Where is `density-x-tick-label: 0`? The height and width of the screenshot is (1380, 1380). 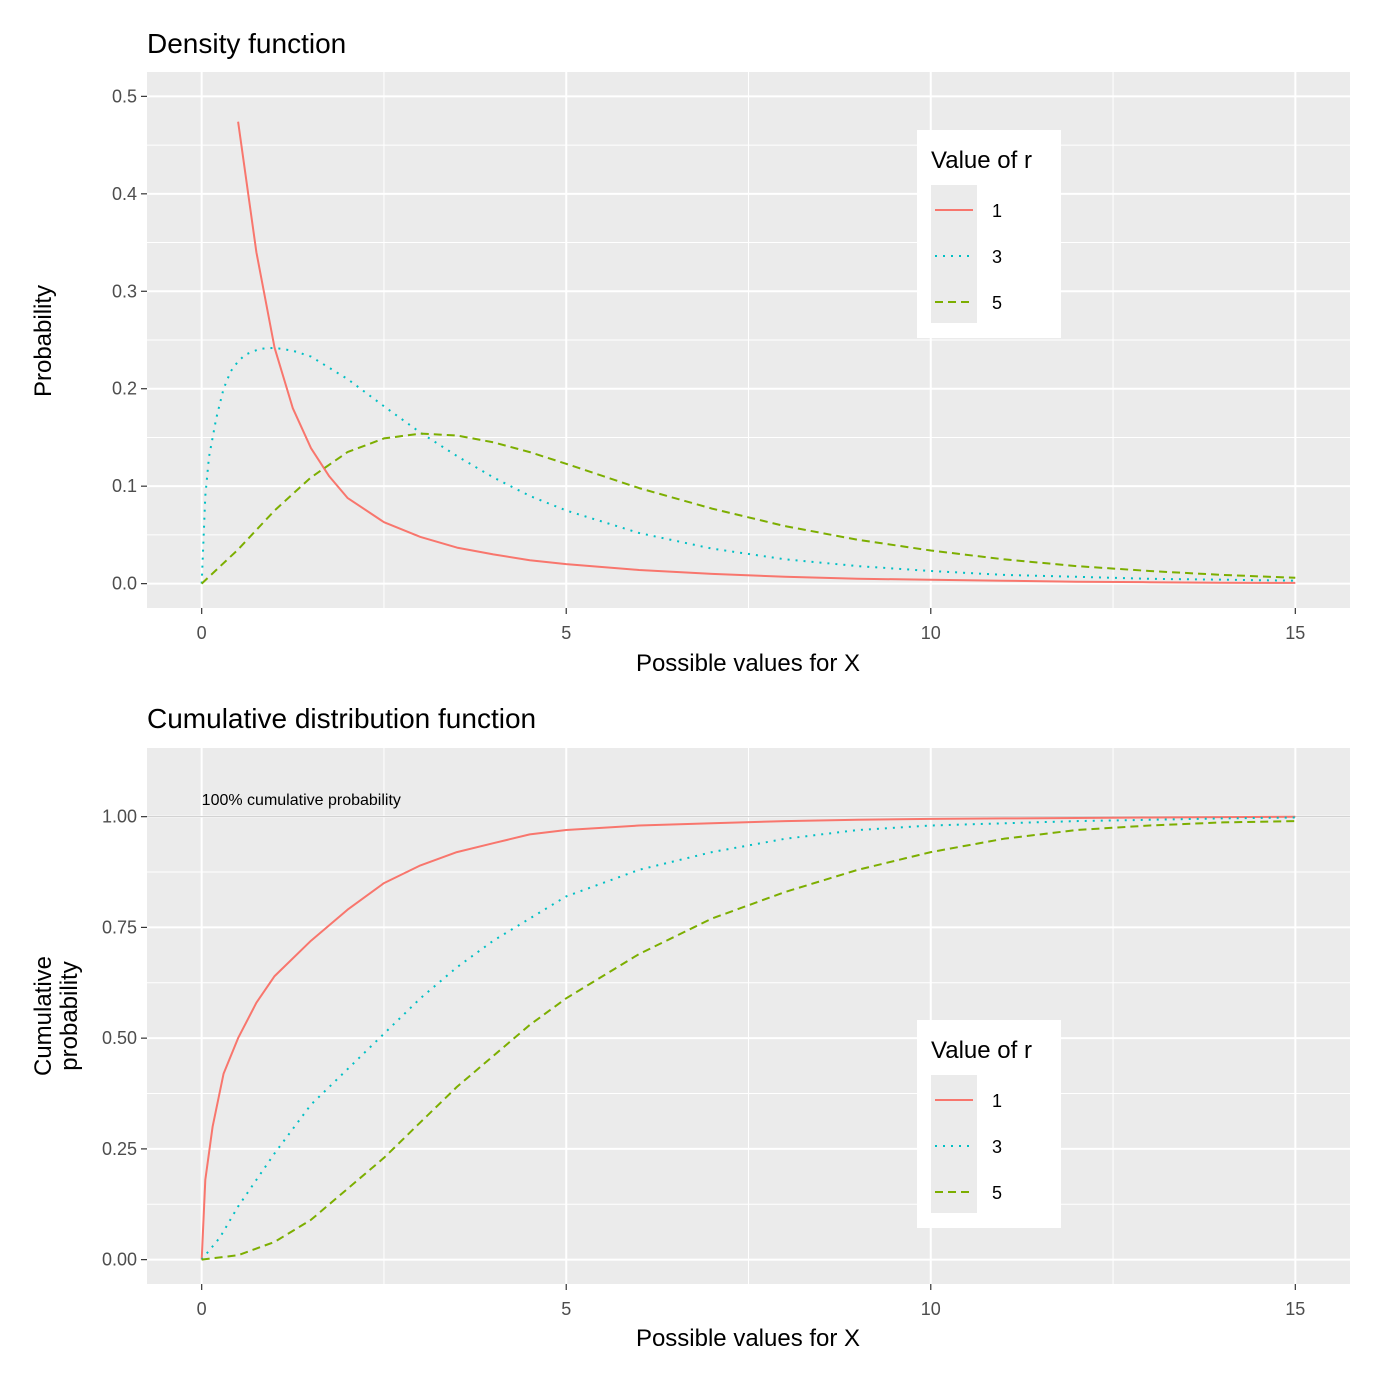
density-x-tick-label: 0 is located at coordinates (202, 633).